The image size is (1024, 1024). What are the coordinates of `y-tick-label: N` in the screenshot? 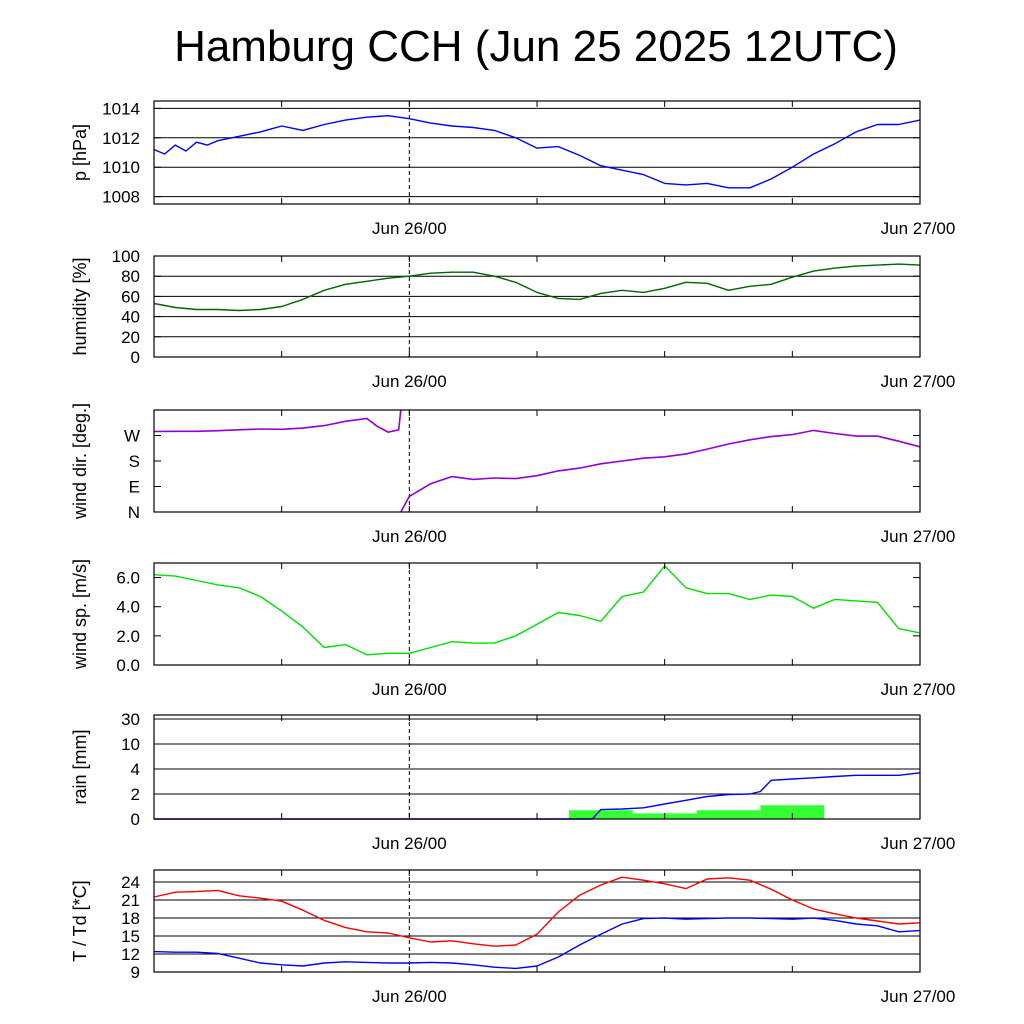 It's located at (134, 512).